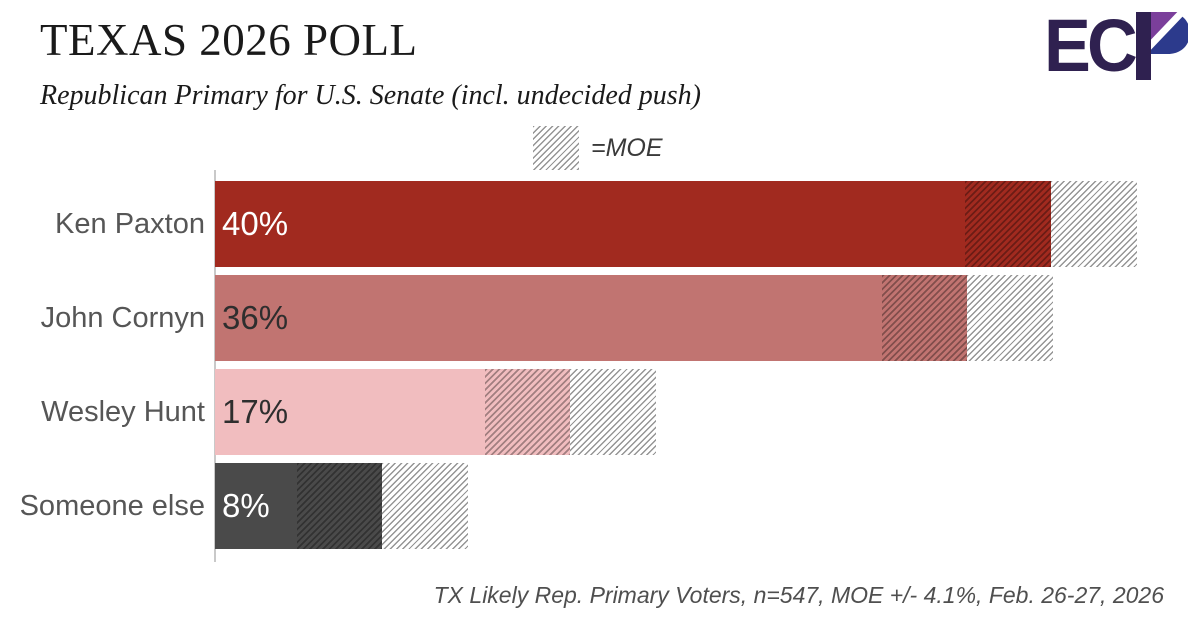 The height and width of the screenshot is (628, 1200). Describe the element at coordinates (255, 223) in the screenshot. I see `bar-value-label: 40%` at that location.